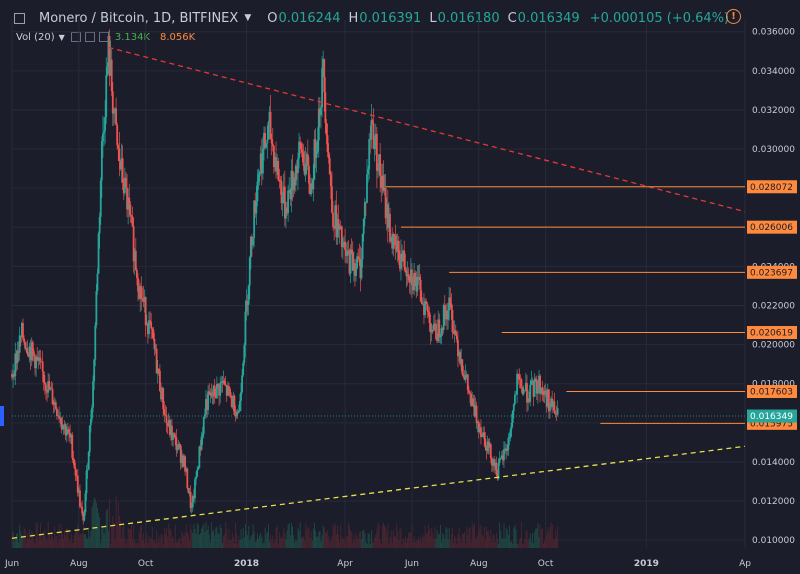  What do you see at coordinates (19, 18) in the screenshot?
I see `collapse-square-icon` at bounding box center [19, 18].